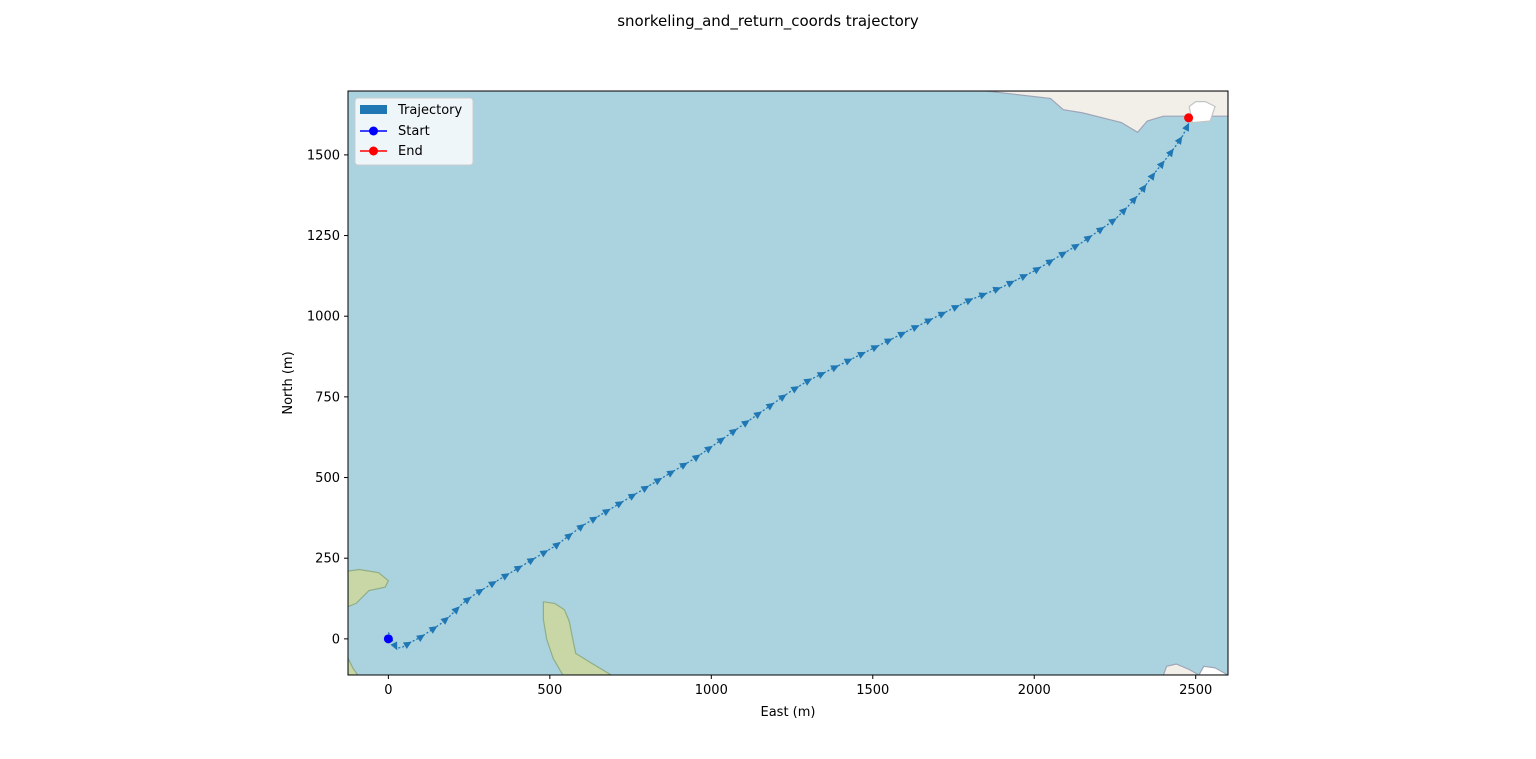 The height and width of the screenshot is (759, 1536). What do you see at coordinates (577, 638) in the screenshot?
I see `island-south` at bounding box center [577, 638].